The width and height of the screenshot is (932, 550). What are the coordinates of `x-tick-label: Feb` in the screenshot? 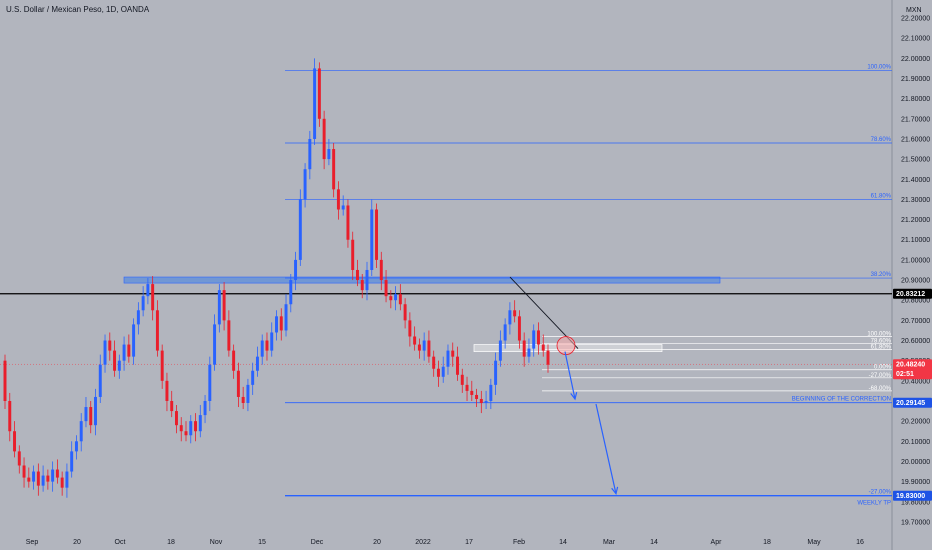 It's located at (519, 542).